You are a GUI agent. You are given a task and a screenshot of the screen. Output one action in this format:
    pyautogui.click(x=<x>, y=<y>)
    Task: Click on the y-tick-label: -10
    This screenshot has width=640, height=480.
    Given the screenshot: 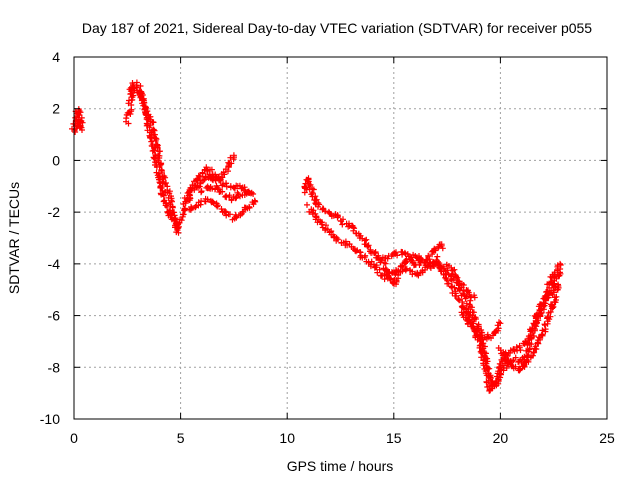 What is the action you would take?
    pyautogui.click(x=50, y=419)
    